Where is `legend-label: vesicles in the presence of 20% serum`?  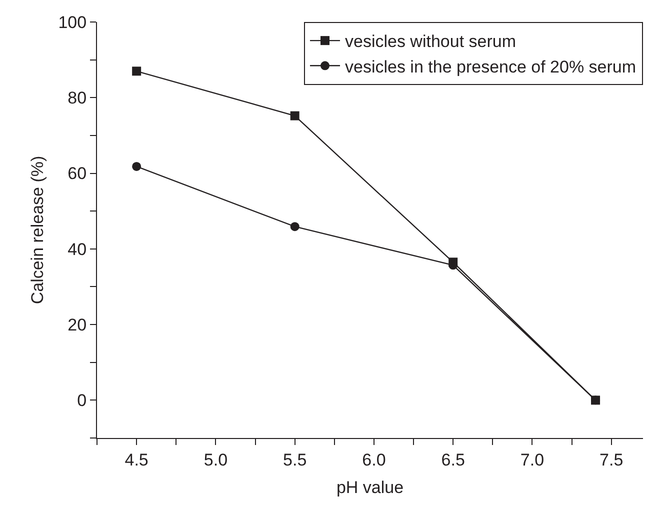 legend-label: vesicles in the presence of 20% serum is located at coordinates (490, 66).